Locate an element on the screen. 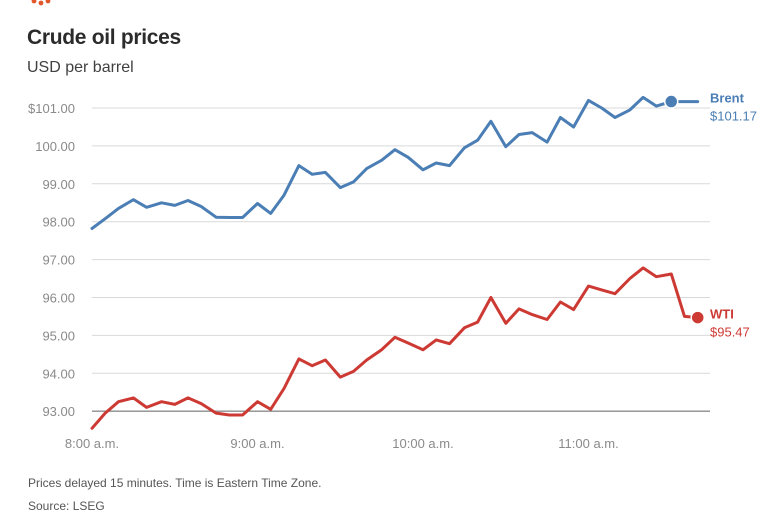  y-tick-label: 99.00 is located at coordinates (58, 184).